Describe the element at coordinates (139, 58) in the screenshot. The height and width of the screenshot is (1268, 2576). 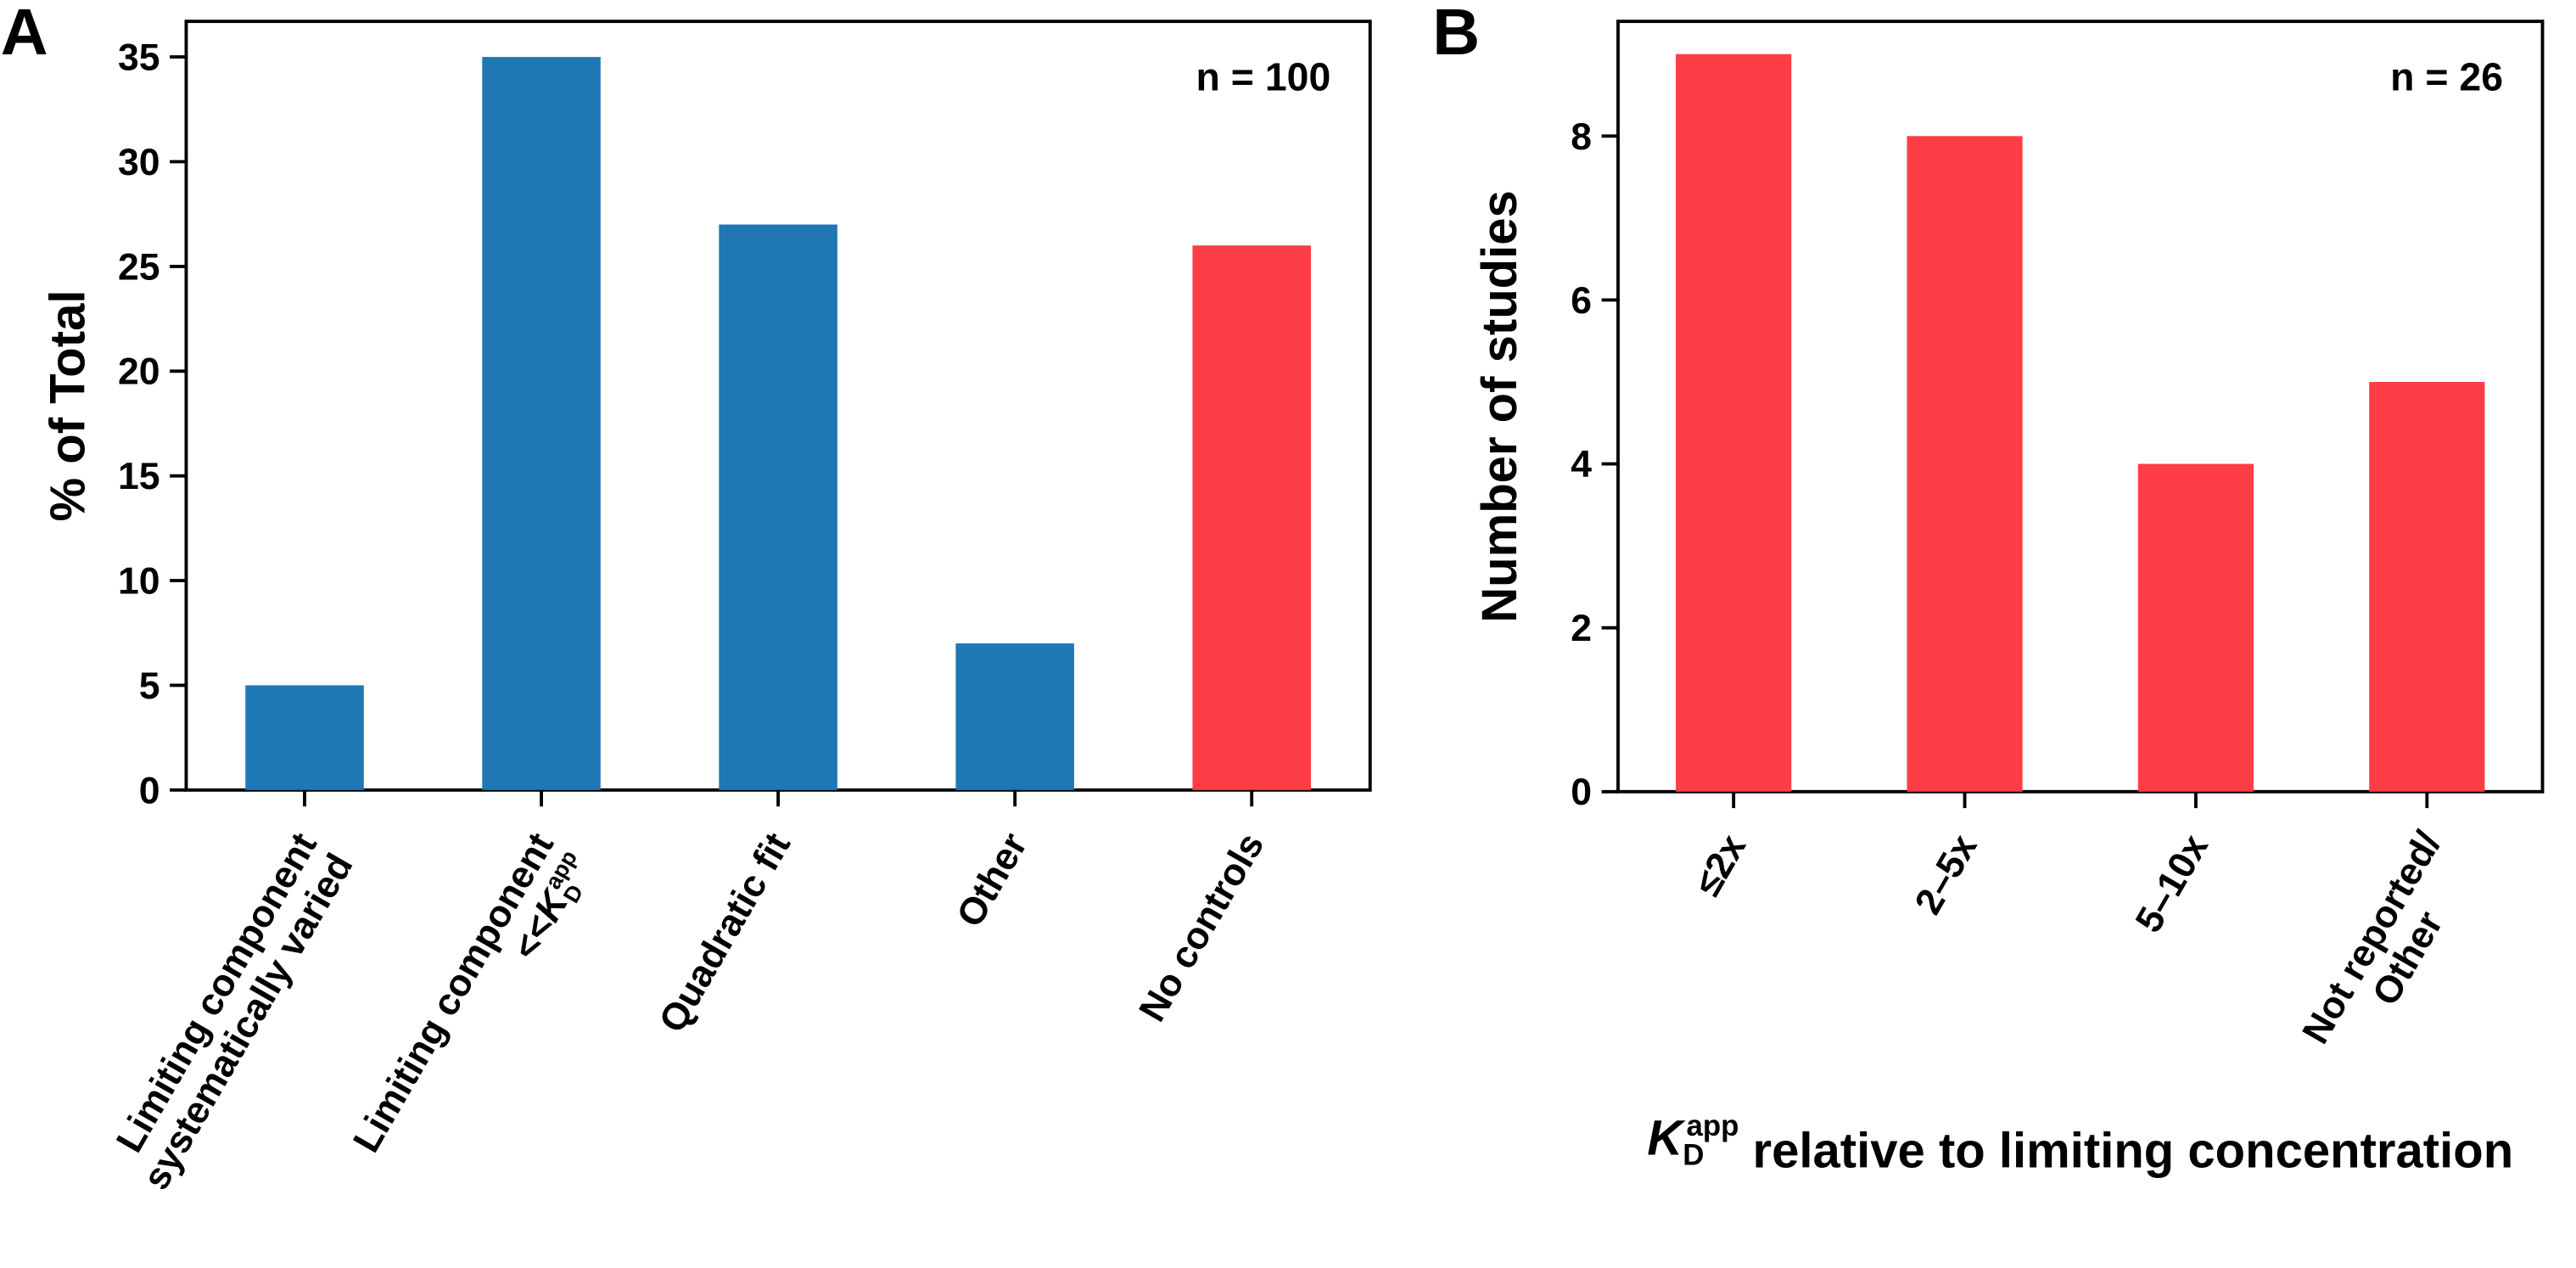
I see `y-tick-label: 35` at that location.